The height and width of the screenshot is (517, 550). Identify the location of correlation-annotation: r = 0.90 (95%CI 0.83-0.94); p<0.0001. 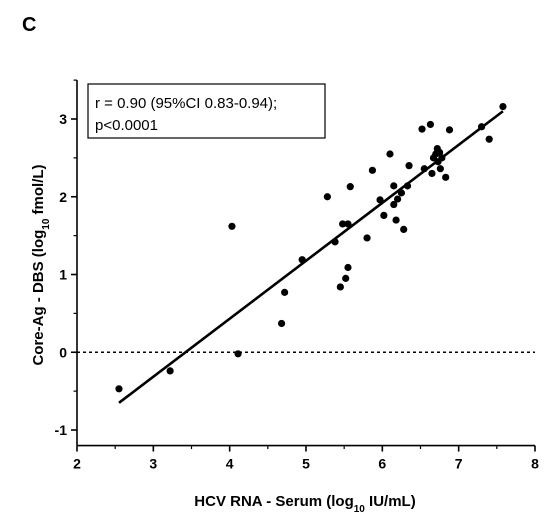
(206, 111).